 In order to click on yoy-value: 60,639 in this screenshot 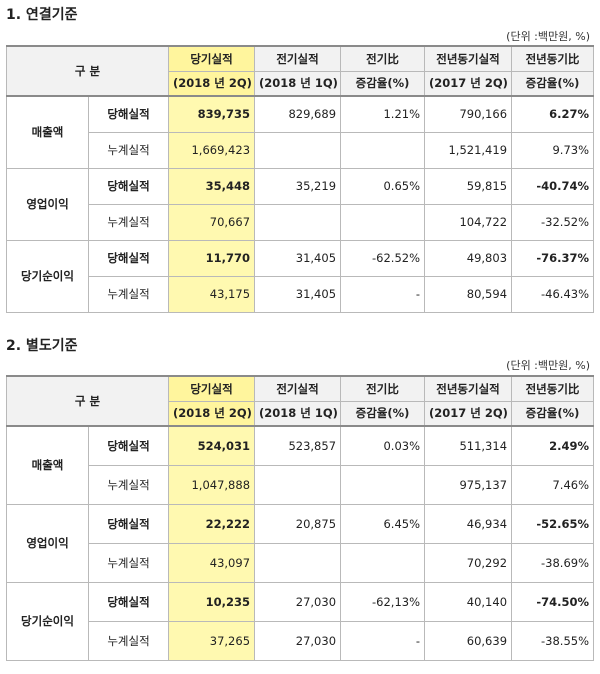, I will do `click(468, 640)`.